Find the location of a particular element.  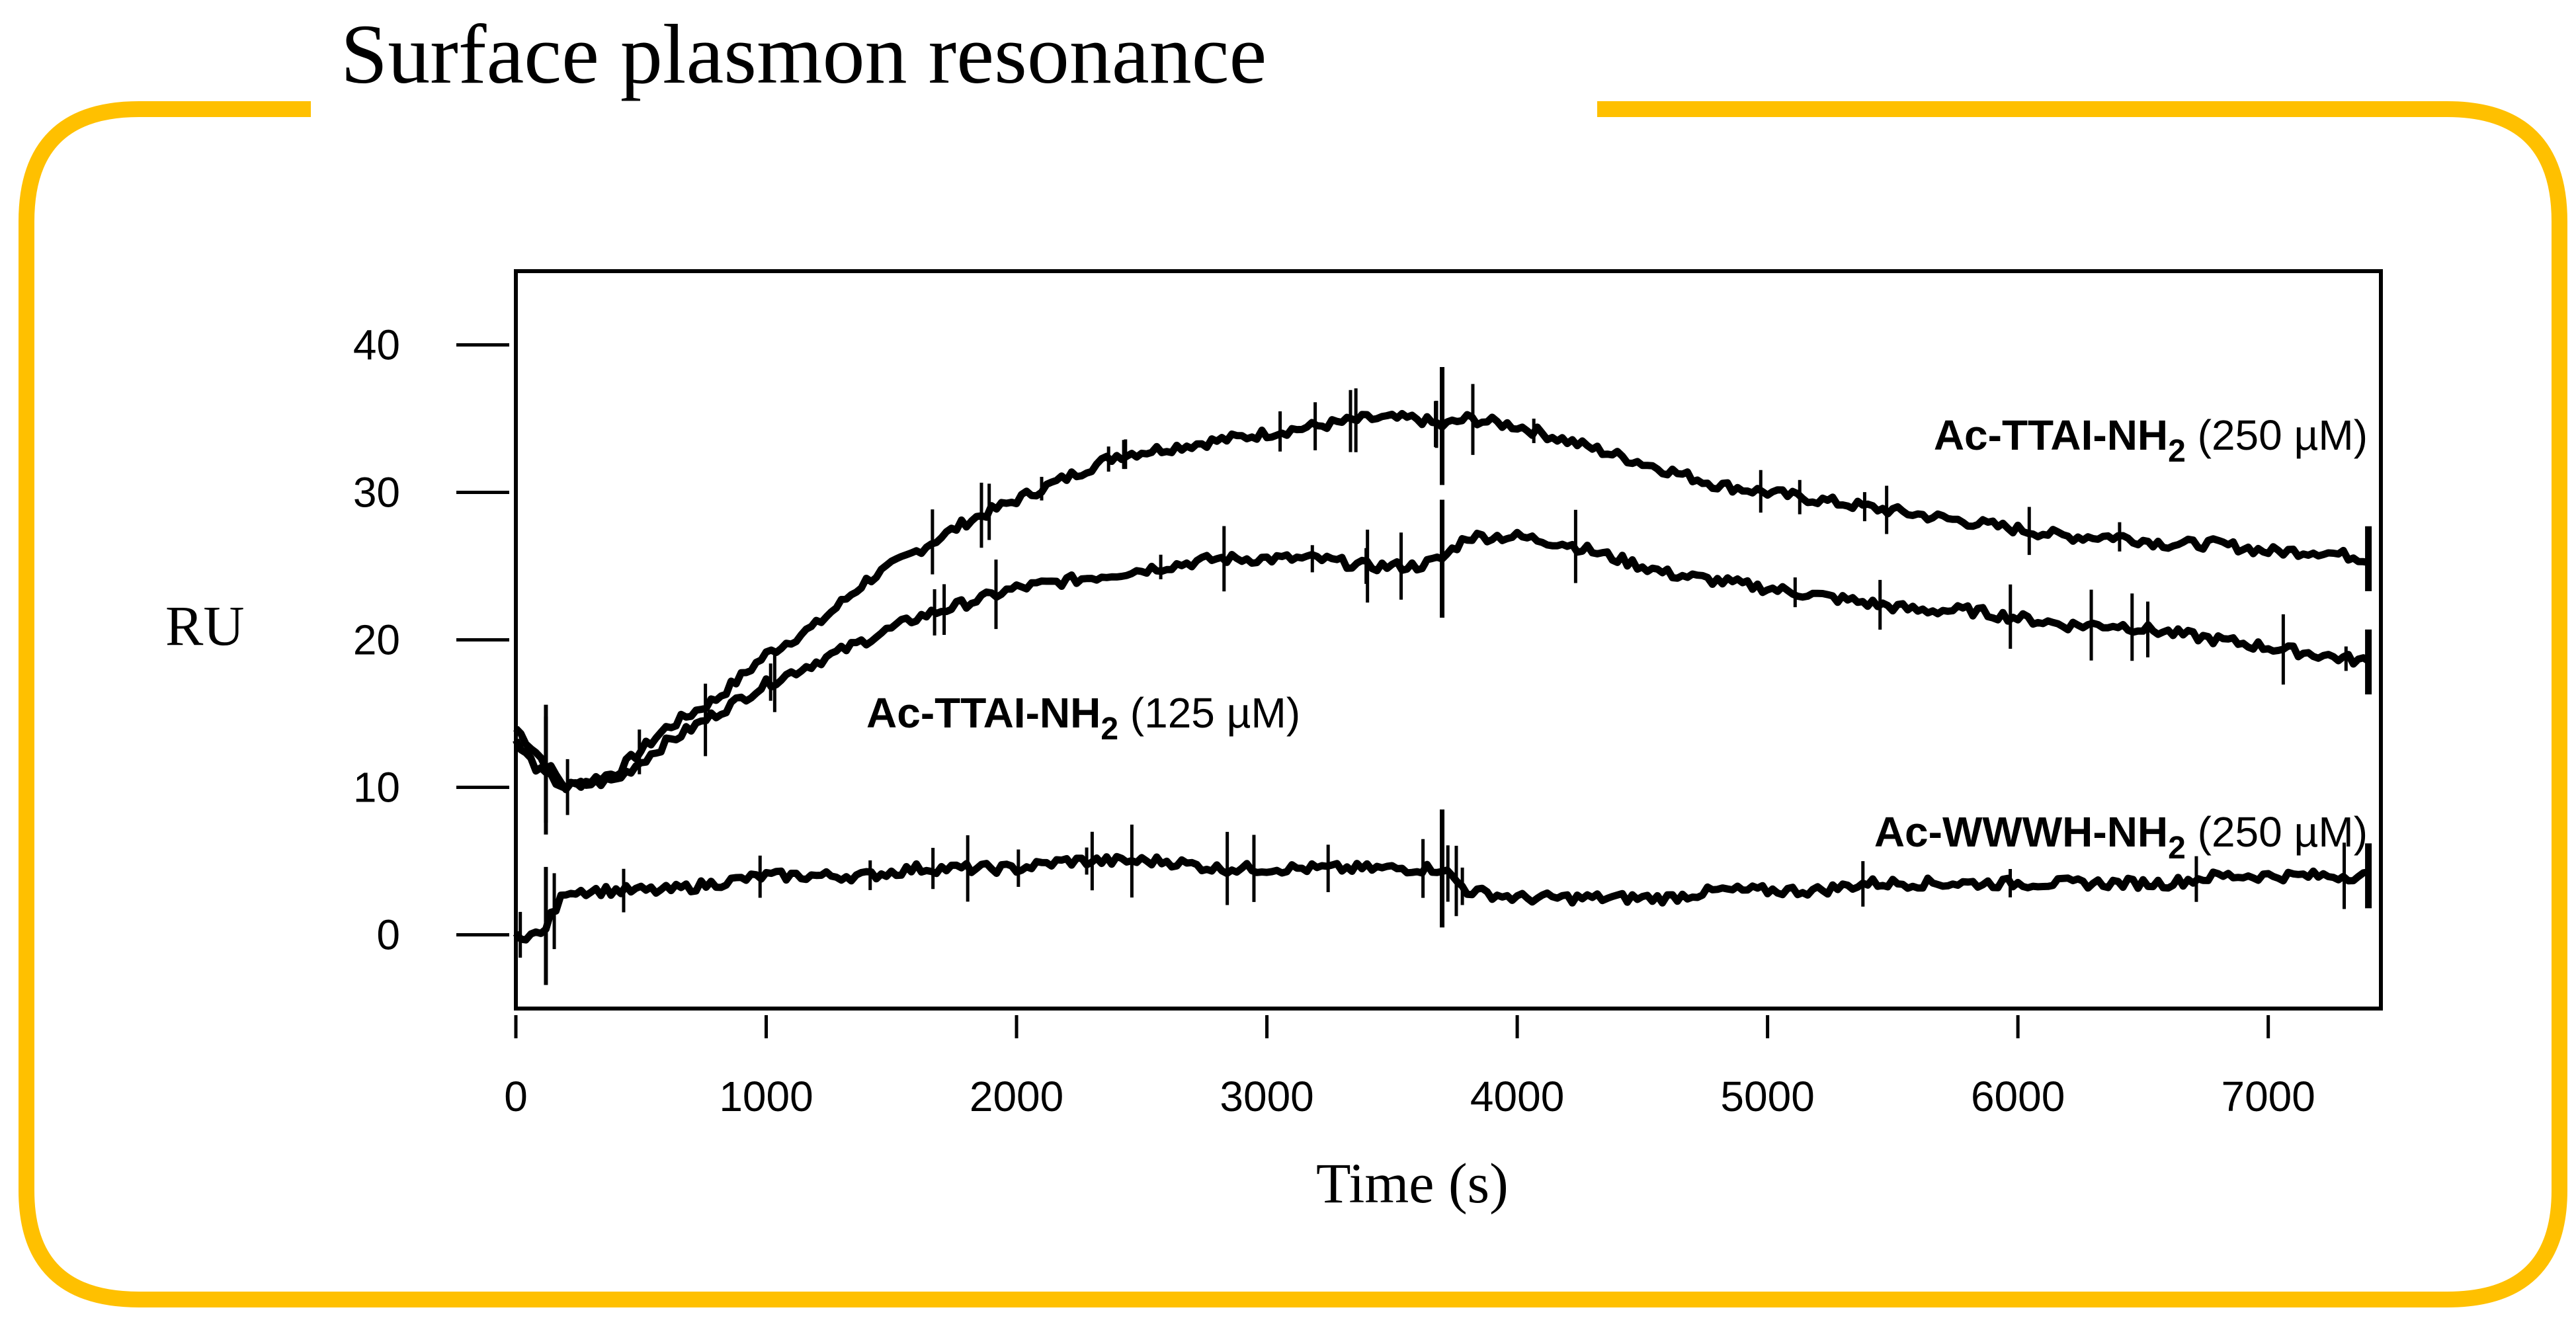

series-label: Ac-TTAI-NH2 (250 µM) is located at coordinates (2151, 440).